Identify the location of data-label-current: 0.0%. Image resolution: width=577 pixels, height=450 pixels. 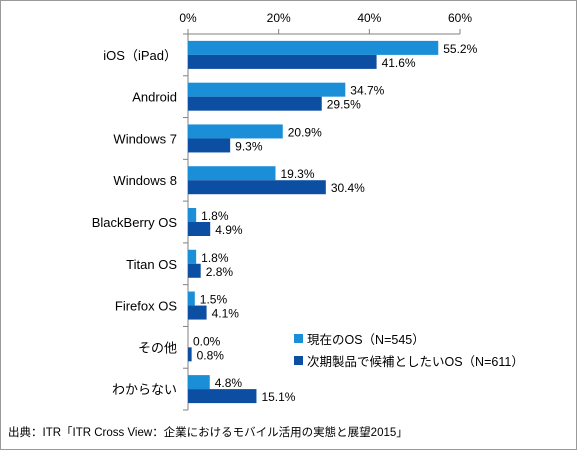
(207, 341).